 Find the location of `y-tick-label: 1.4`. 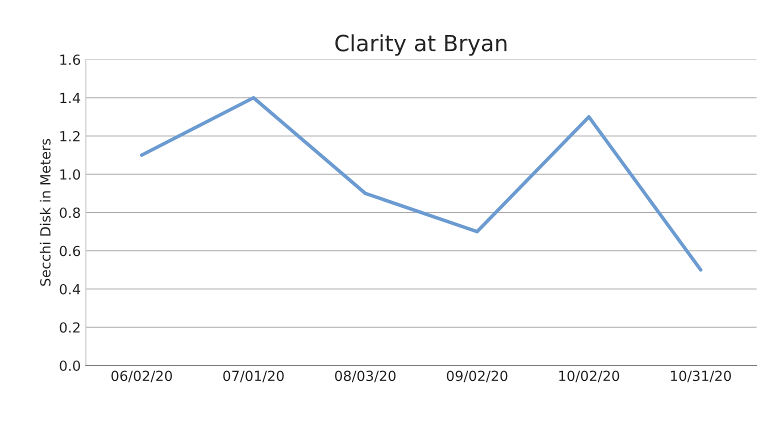

y-tick-label: 1.4 is located at coordinates (70, 98).